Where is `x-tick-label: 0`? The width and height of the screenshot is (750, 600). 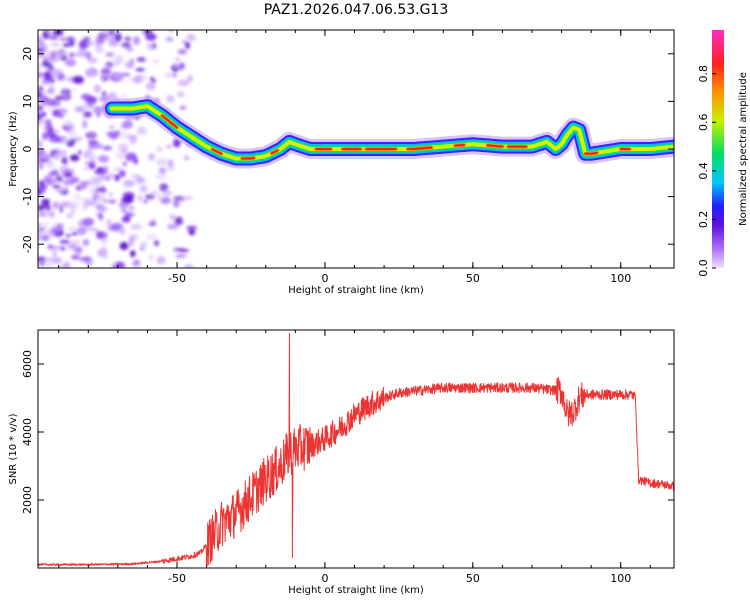 x-tick-label: 0 is located at coordinates (324, 278).